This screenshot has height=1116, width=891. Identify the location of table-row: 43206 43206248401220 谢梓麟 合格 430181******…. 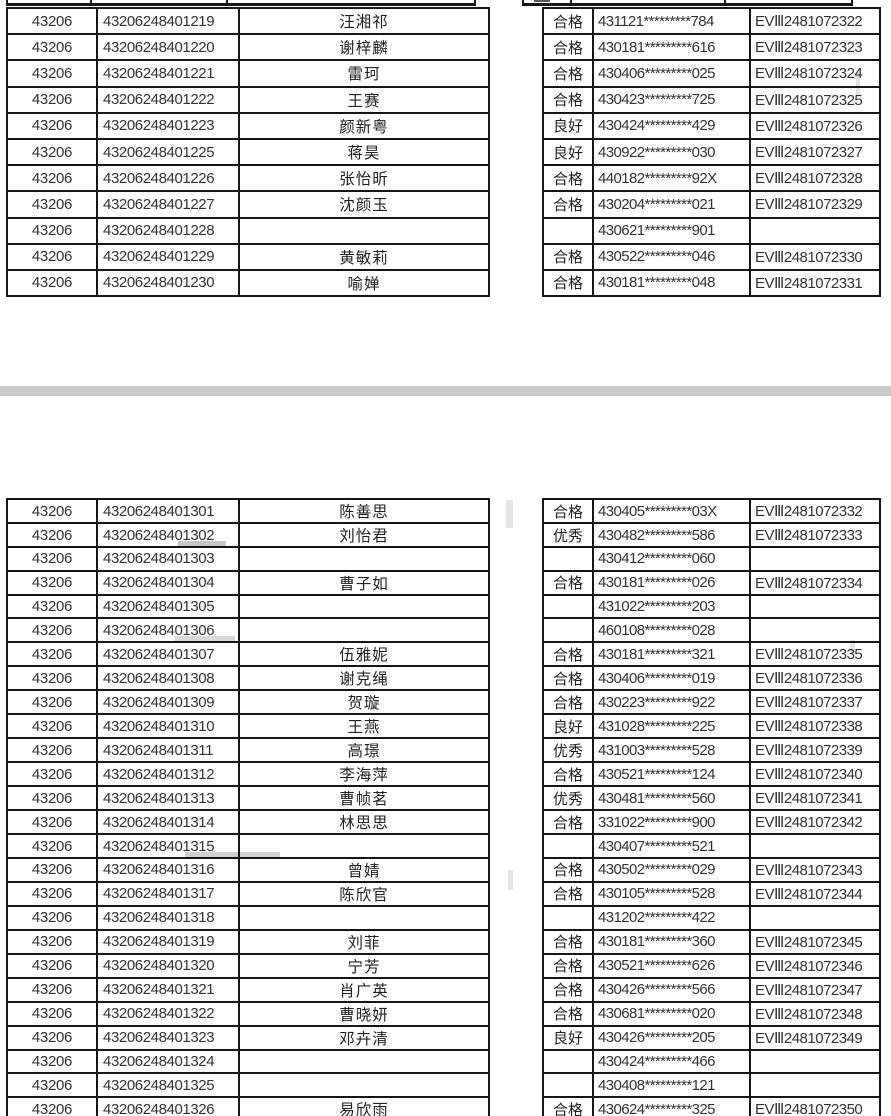
(443, 47).